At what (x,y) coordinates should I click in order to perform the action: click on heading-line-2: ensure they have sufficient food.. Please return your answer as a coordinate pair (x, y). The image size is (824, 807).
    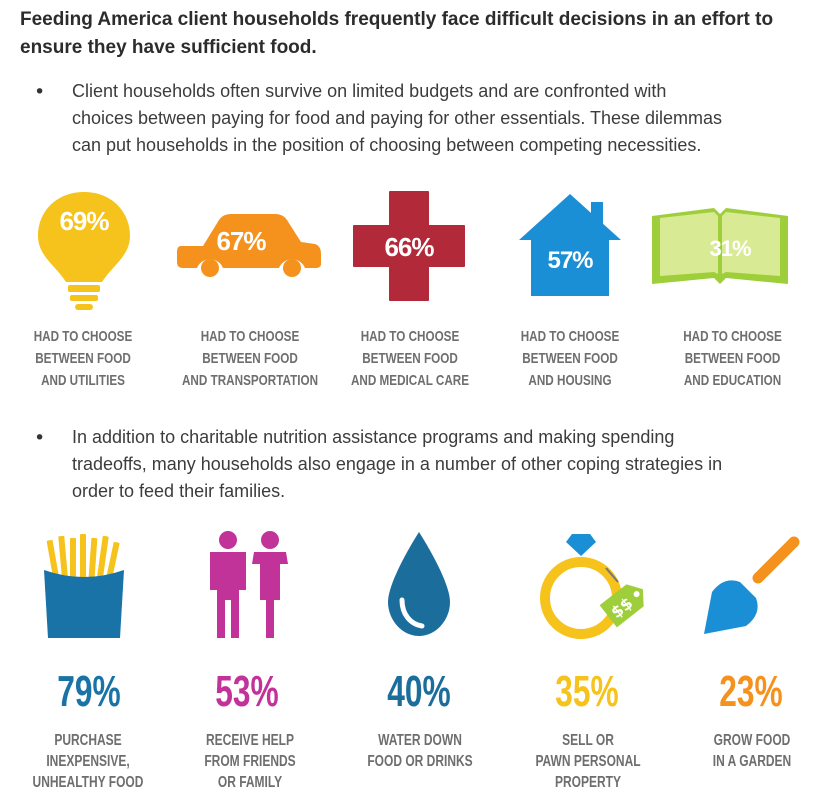
    Looking at the image, I should click on (168, 47).